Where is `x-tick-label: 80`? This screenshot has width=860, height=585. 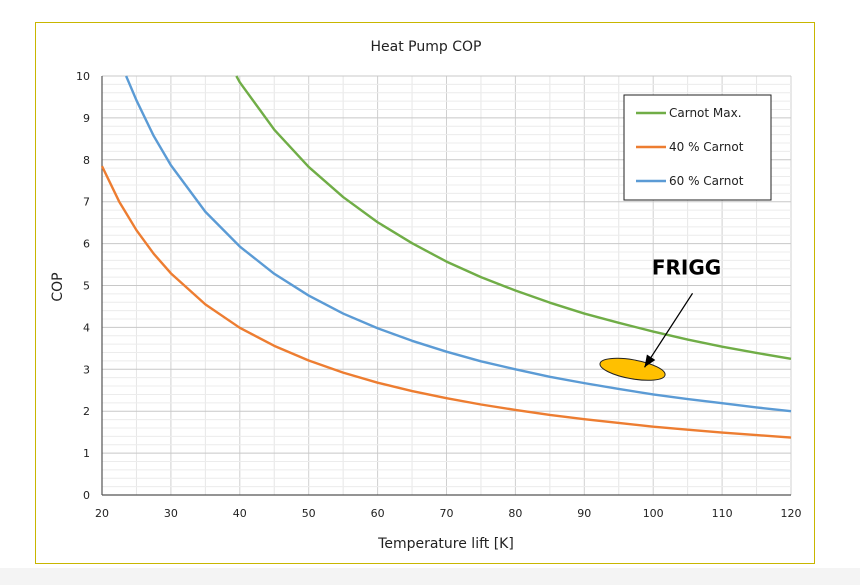 x-tick-label: 80 is located at coordinates (515, 513).